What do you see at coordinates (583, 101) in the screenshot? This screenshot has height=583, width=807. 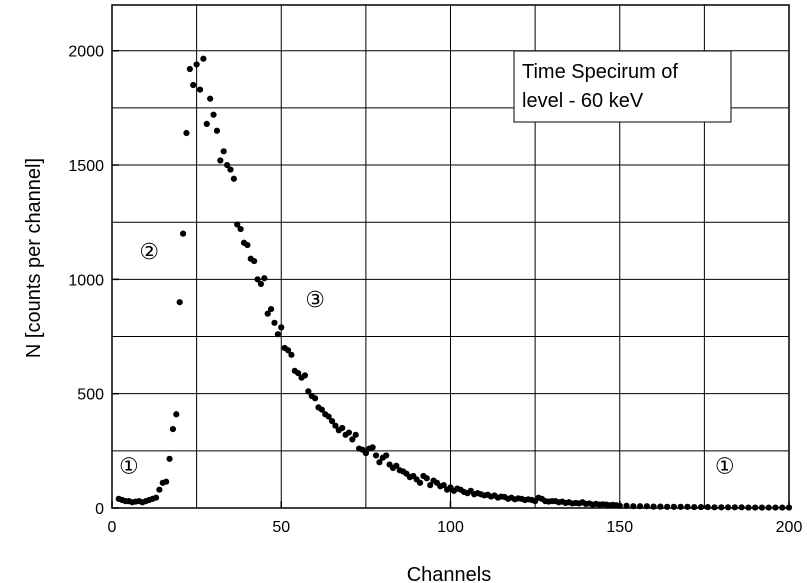 I see `legend-line-2: level - 60 keV` at bounding box center [583, 101].